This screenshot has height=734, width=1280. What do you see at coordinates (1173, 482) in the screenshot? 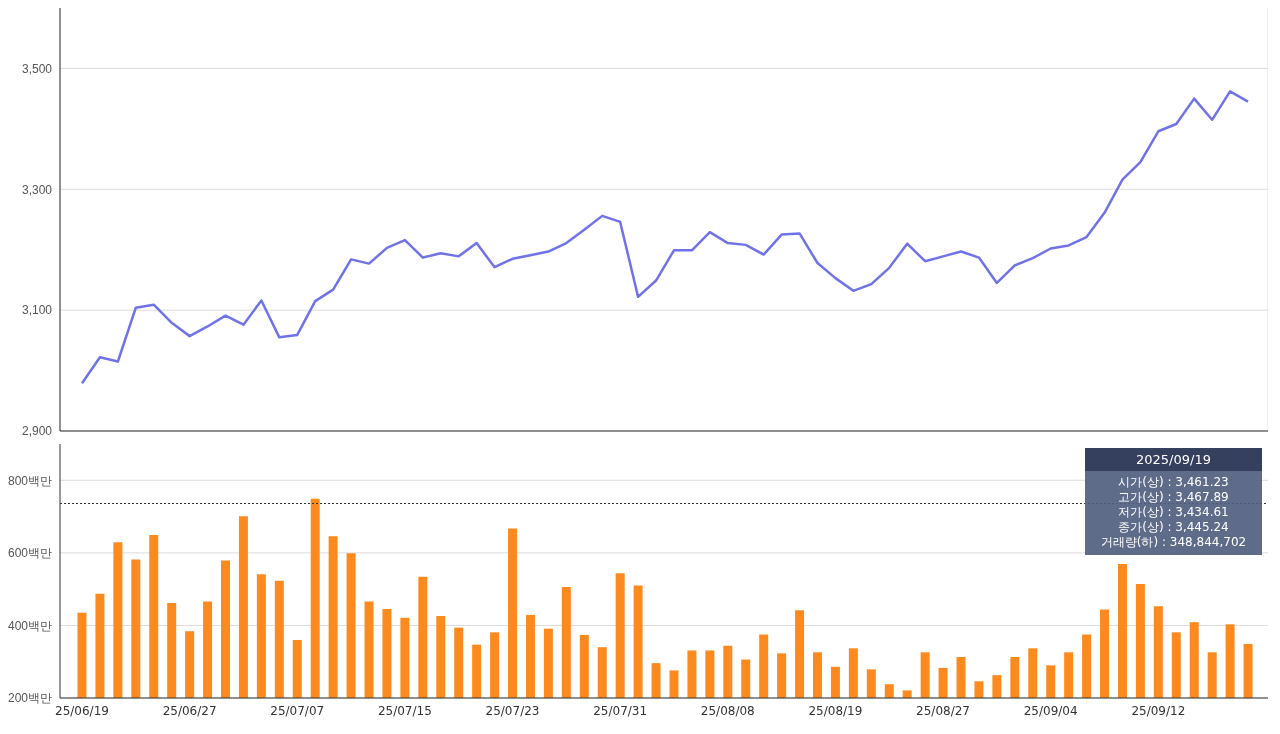
I see `annotation: 시가(상) : 3,461.23` at bounding box center [1173, 482].